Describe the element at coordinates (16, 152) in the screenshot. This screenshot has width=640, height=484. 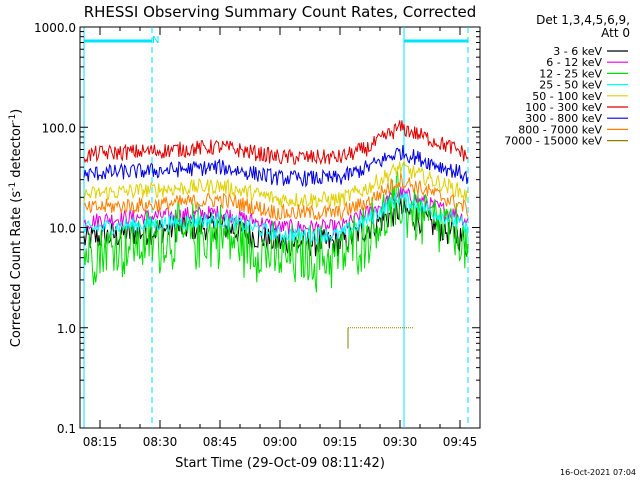
I see `y-axis-label-mid: detector` at that location.